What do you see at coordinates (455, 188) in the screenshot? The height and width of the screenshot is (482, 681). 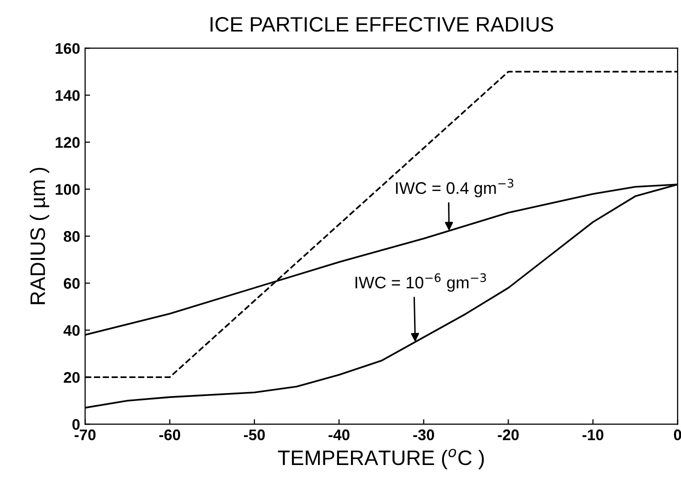 I see `annotation: IWC = 0.4 gm$^{−3}$` at bounding box center [455, 188].